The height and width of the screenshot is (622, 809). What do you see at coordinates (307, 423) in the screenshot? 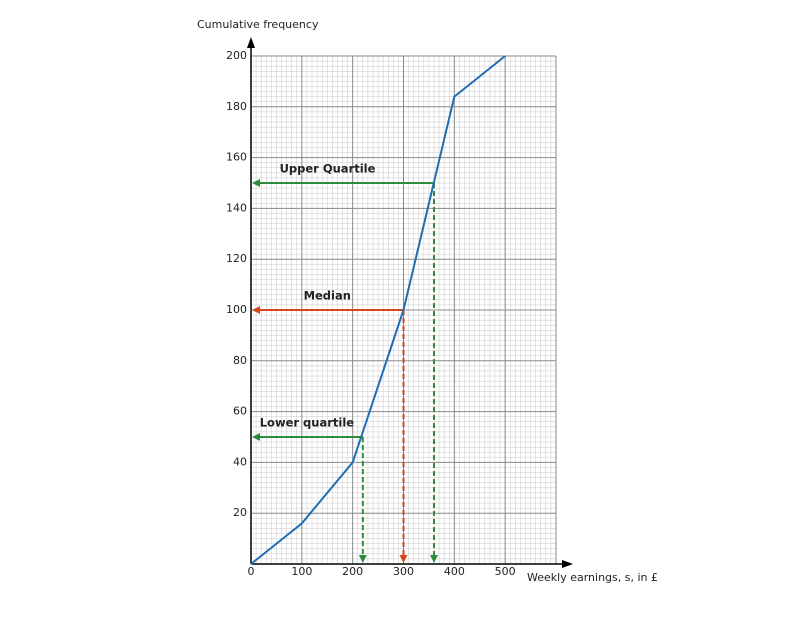
I see `annotation-label: Lower quartile` at bounding box center [307, 423].